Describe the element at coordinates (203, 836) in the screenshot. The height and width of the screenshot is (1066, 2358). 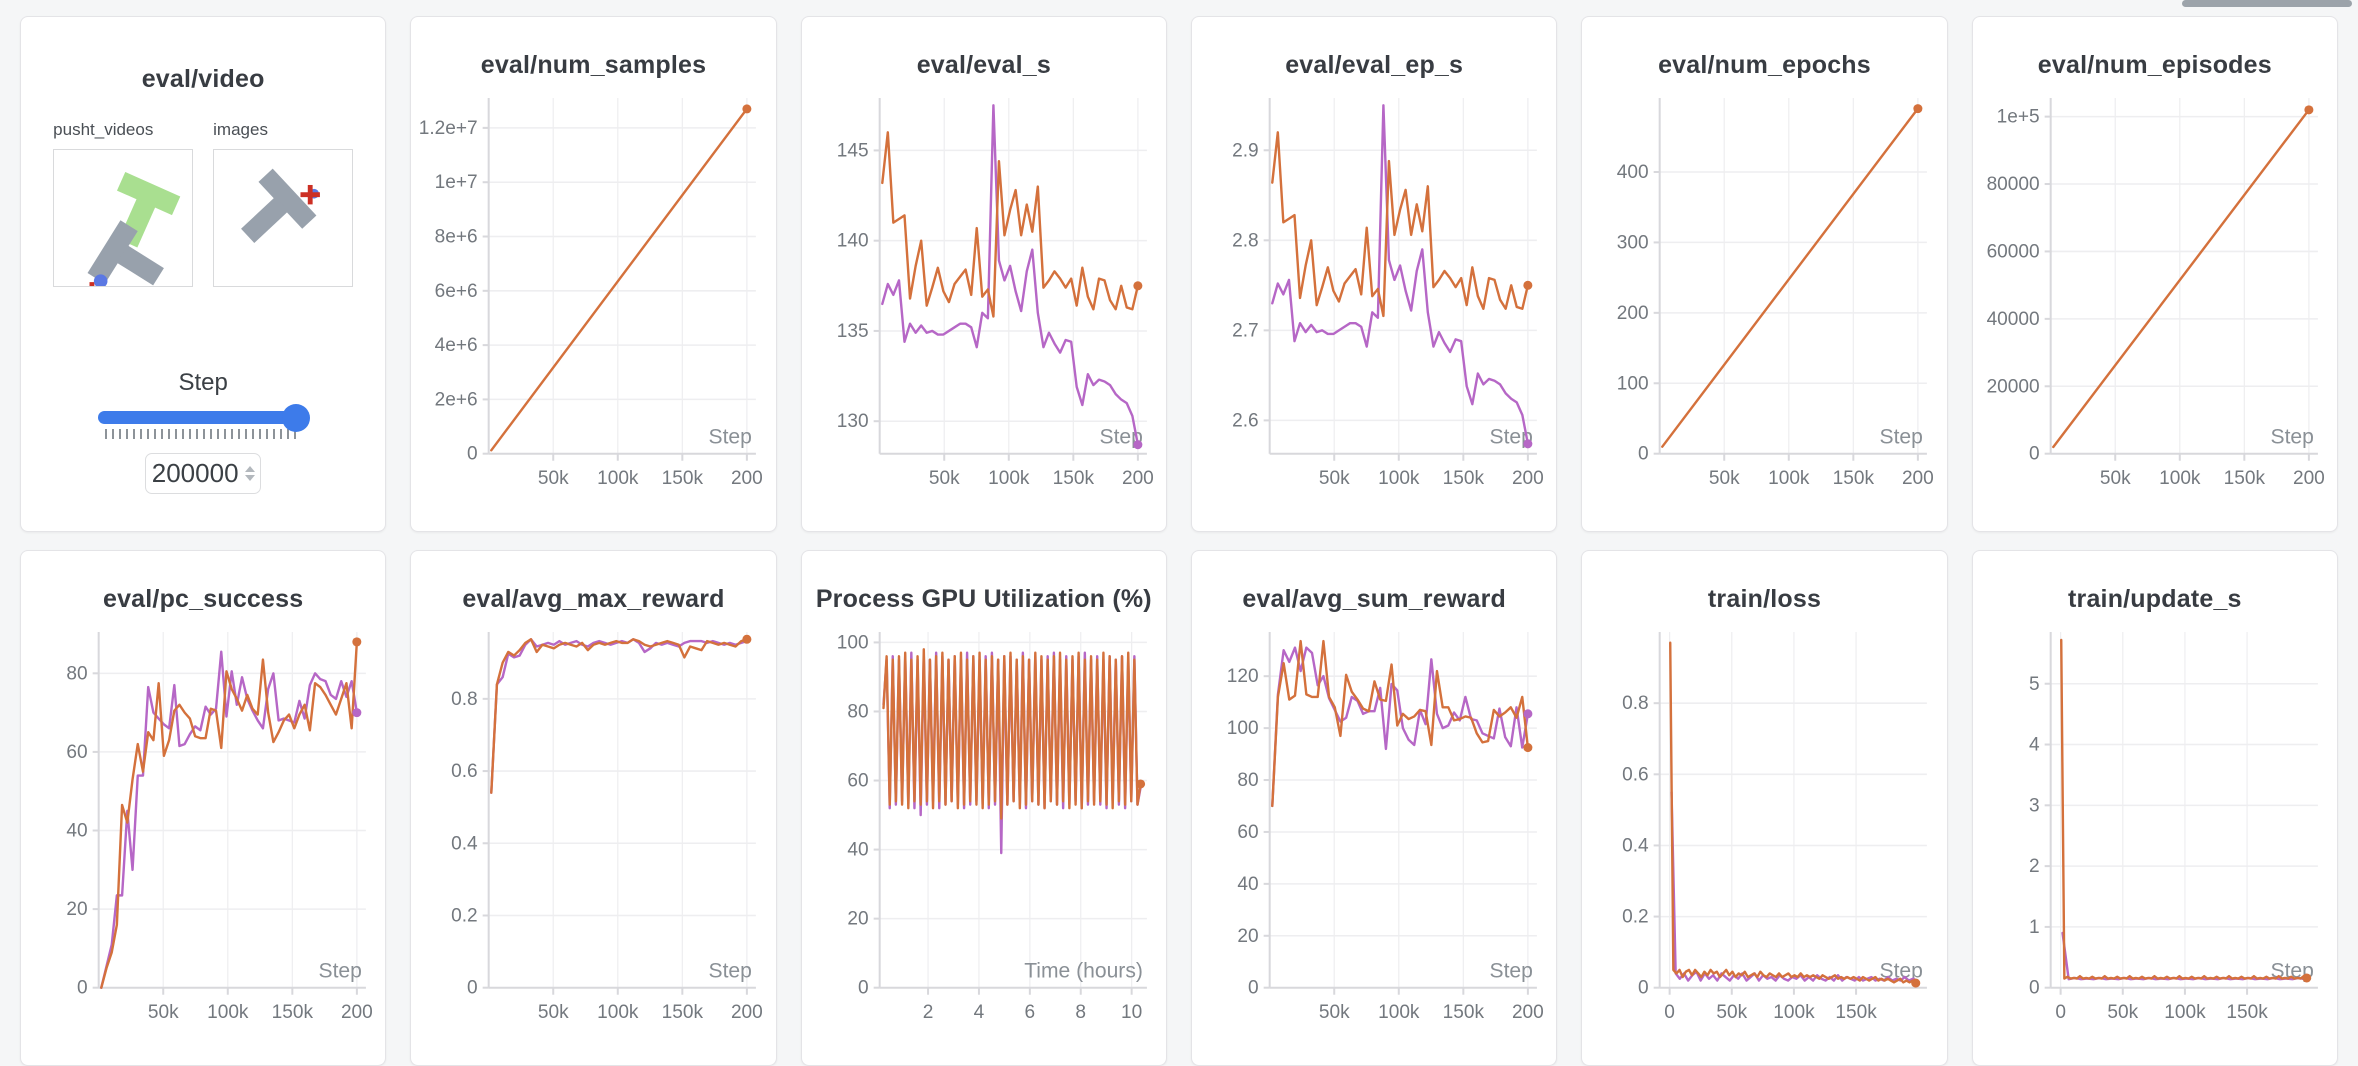
I see `pc-success-chart: 0 20 40 60 80 50k 100k 150k 200 Step` at that location.